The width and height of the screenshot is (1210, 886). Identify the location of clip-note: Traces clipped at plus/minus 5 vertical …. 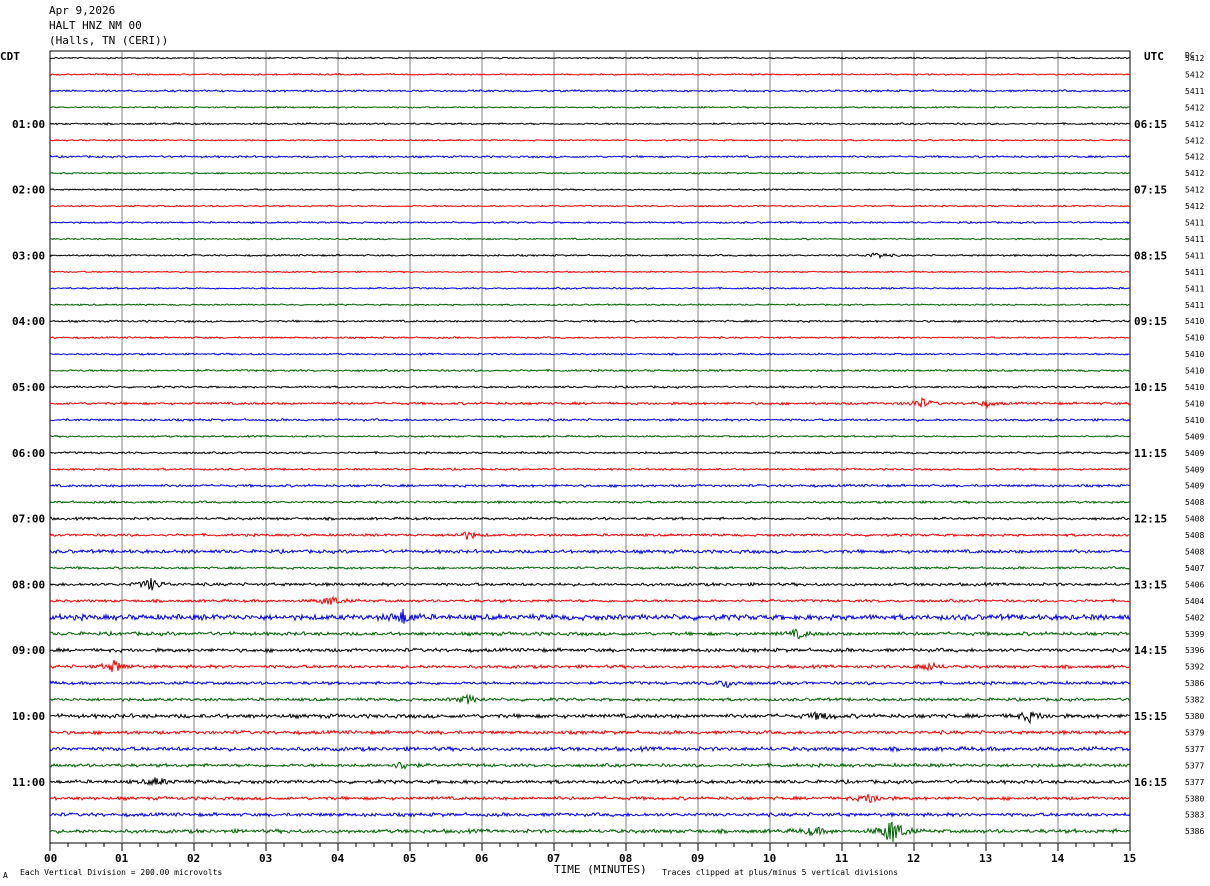
(780, 872).